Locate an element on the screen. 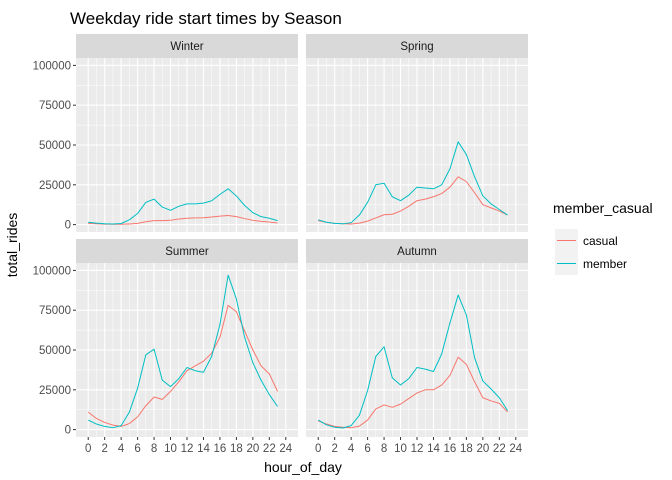  y-axis-label: total_rides is located at coordinates (12, 245).